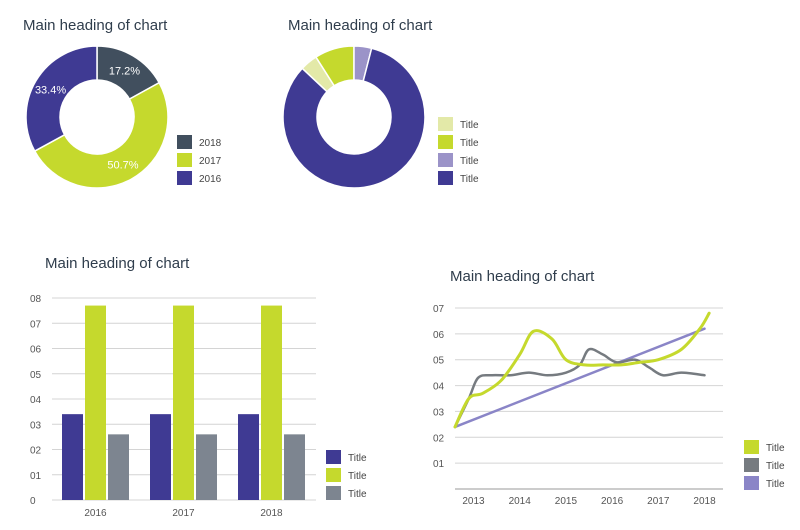  Describe the element at coordinates (210, 143) in the screenshot. I see `legend-label: 2018` at that location.